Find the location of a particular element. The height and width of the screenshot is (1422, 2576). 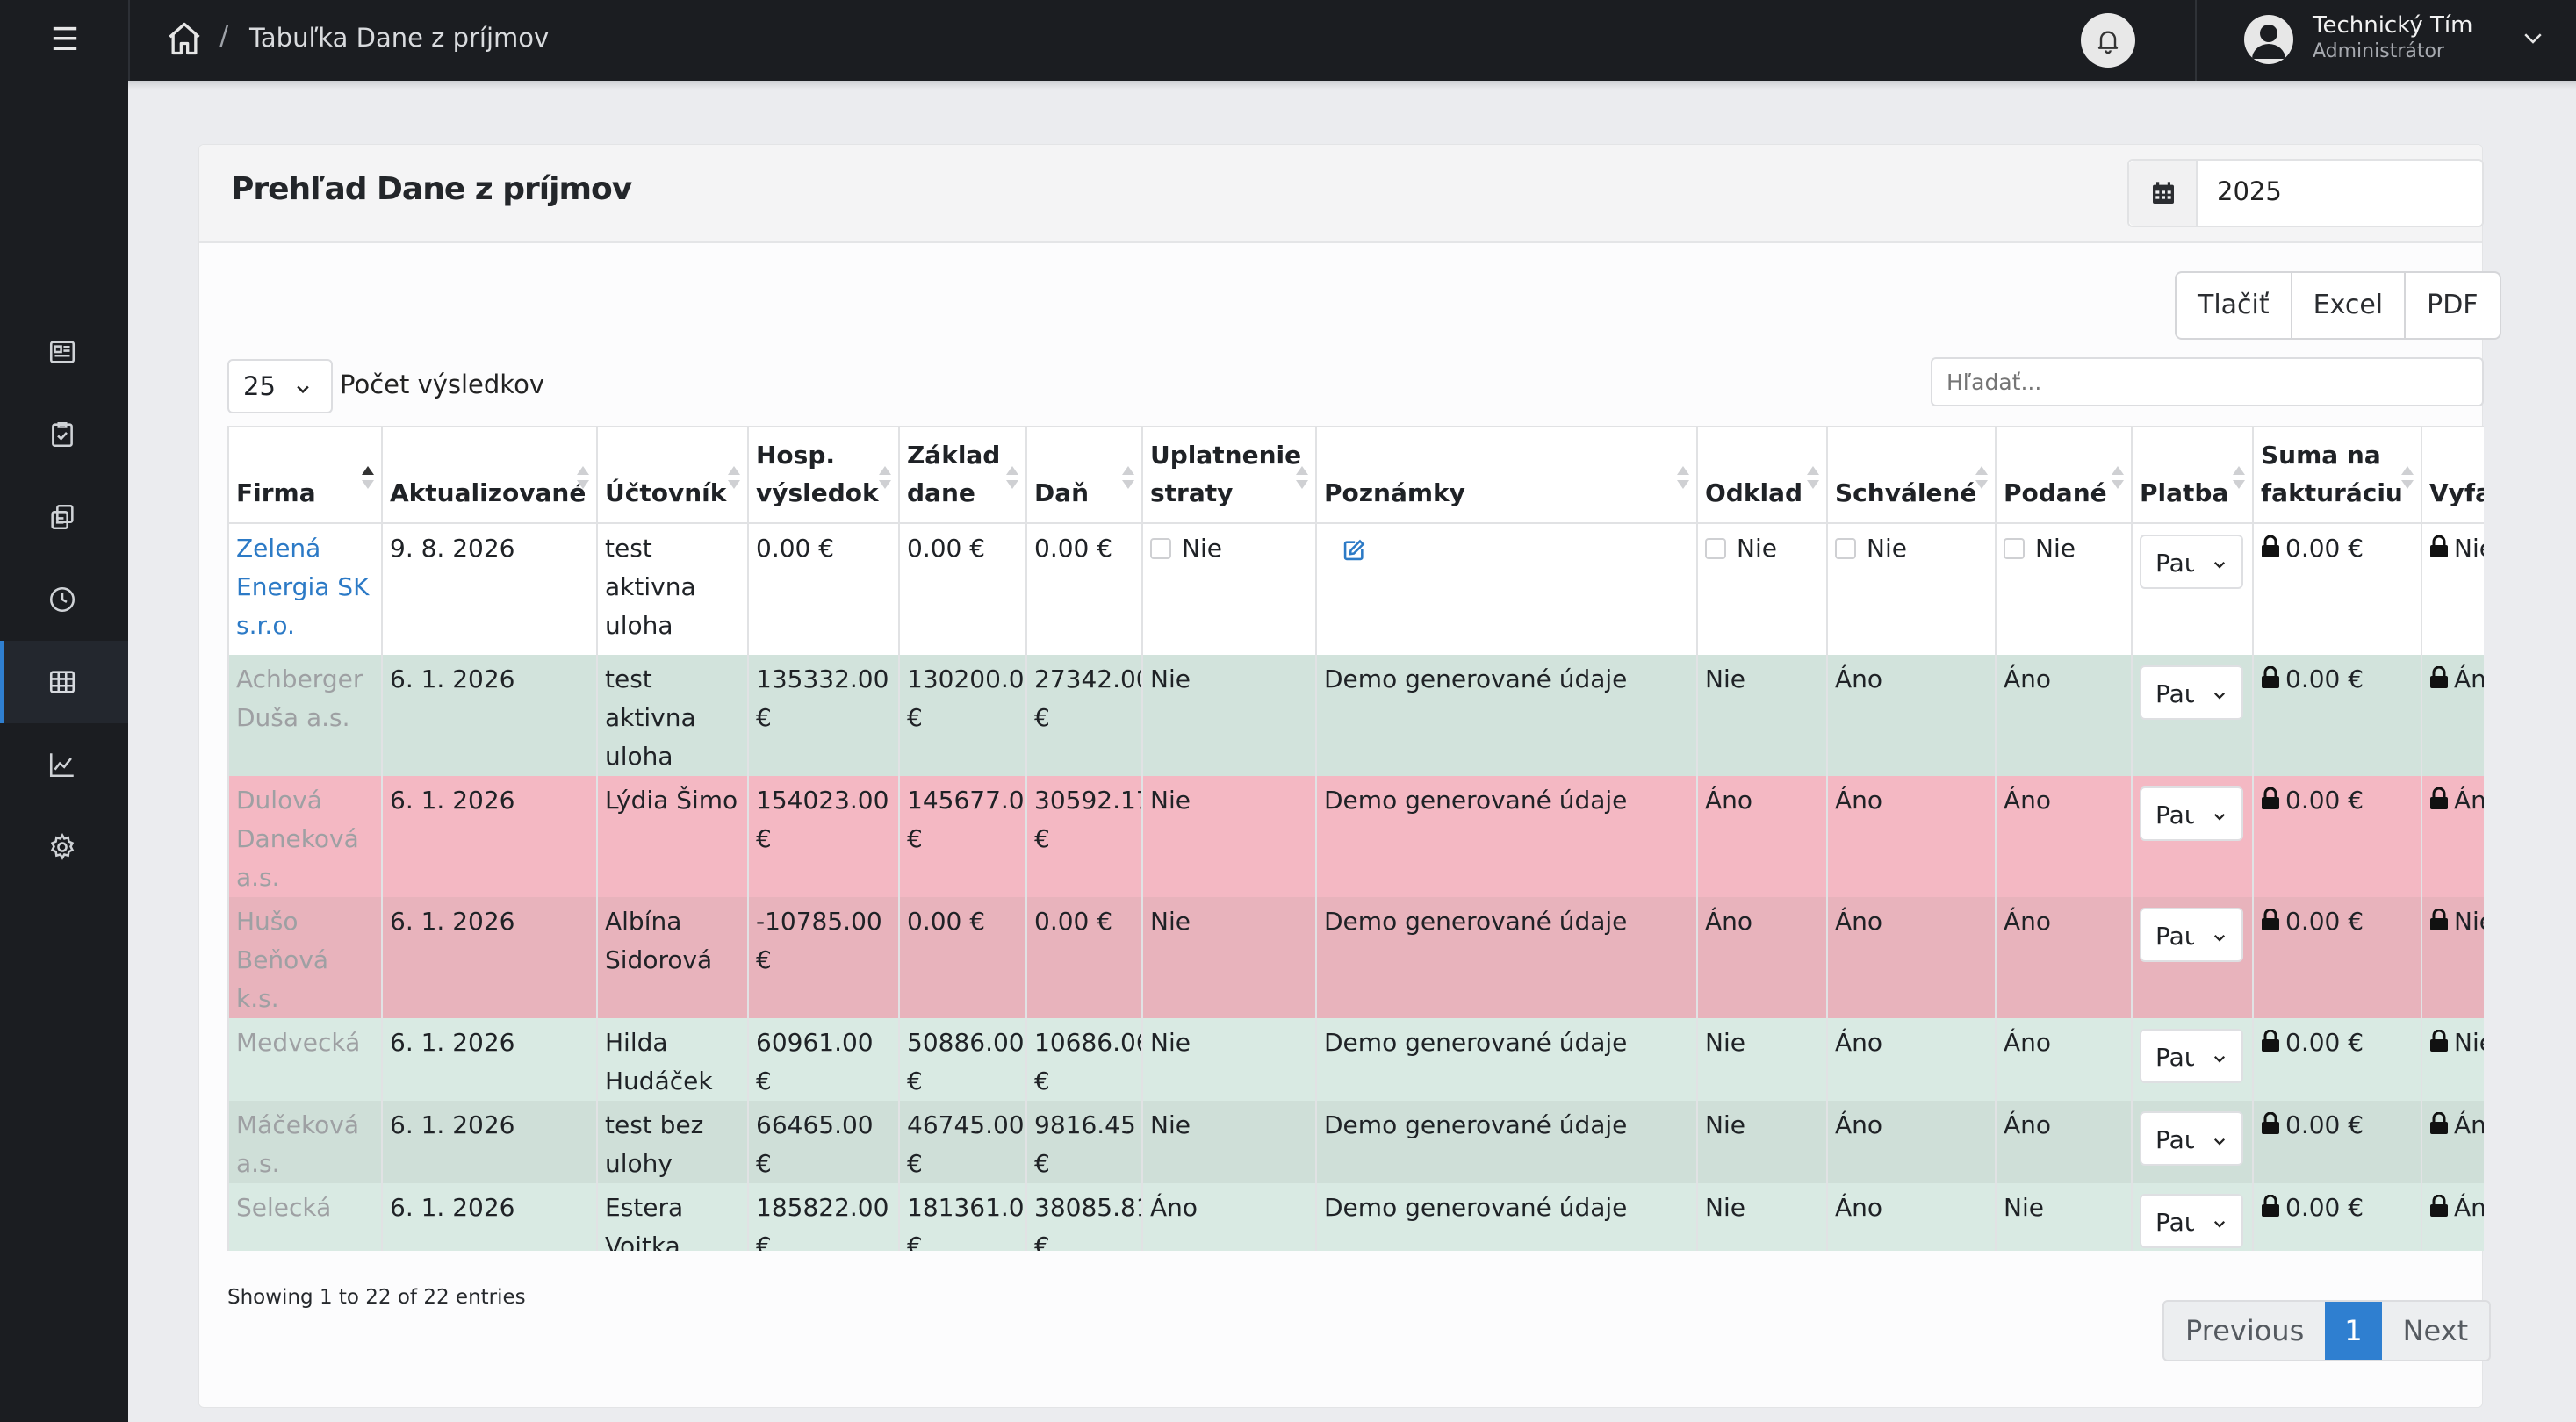

search-input is located at coordinates (2207, 381).